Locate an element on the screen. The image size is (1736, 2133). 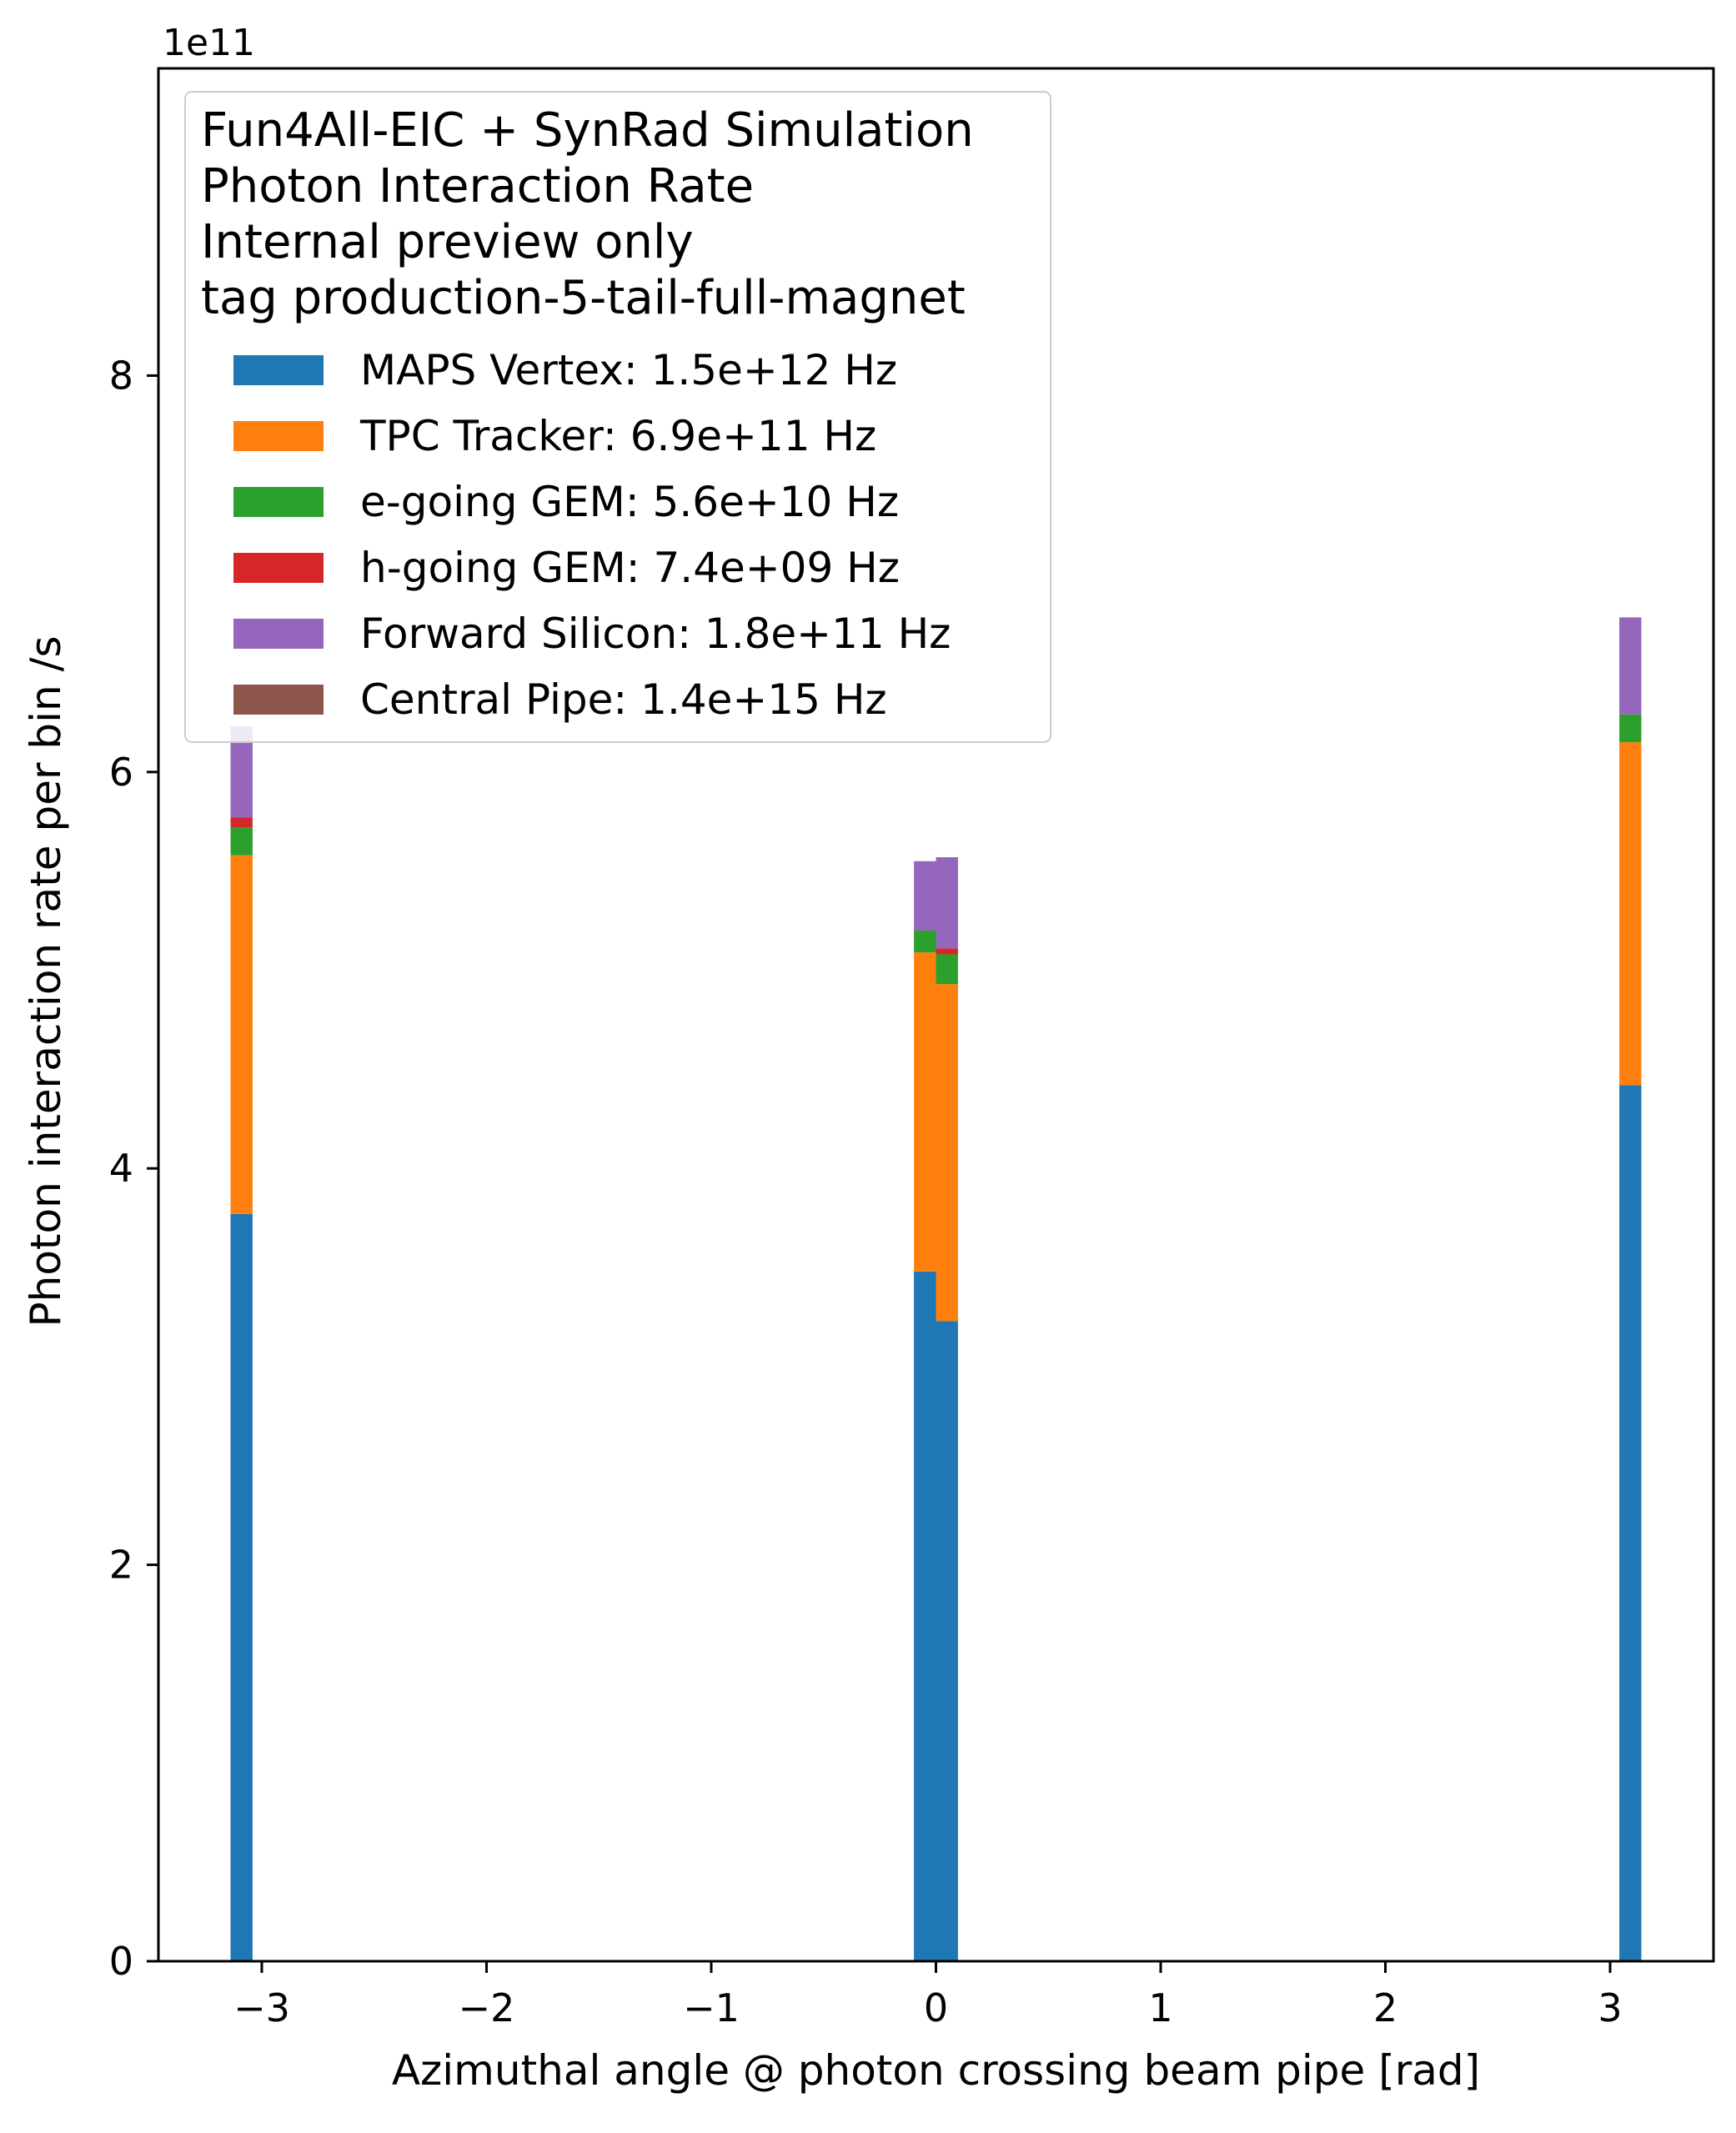
legend-title-line: tag production-5-tail-full-magnet is located at coordinates (584, 298).